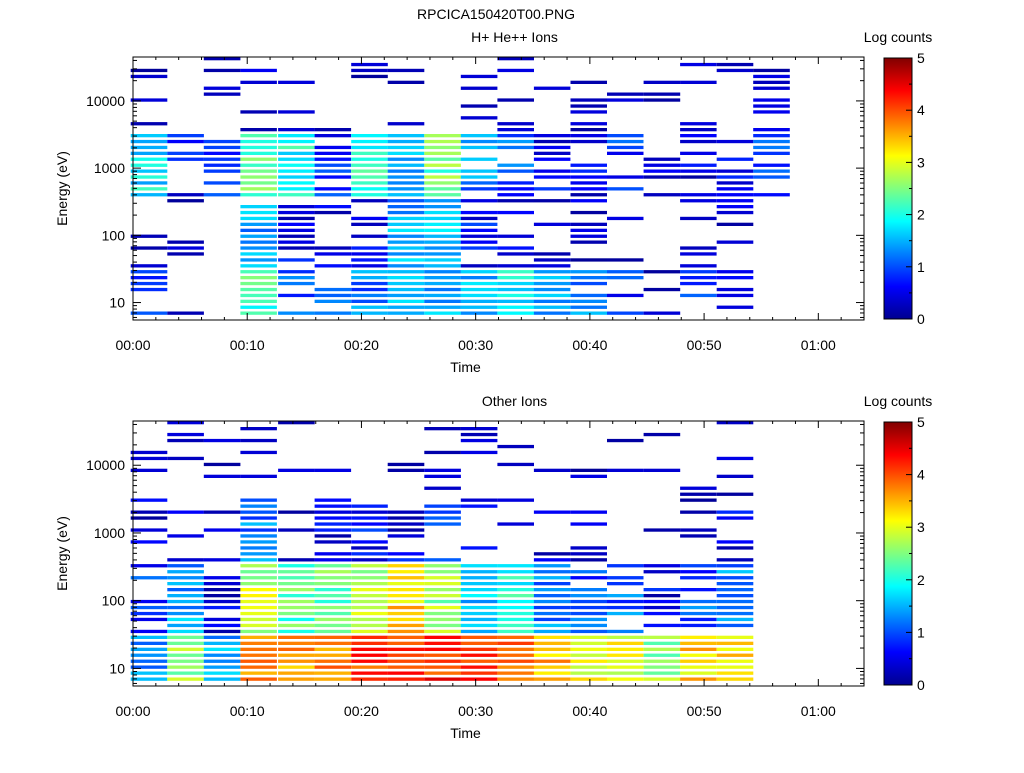  Describe the element at coordinates (818, 345) in the screenshot. I see `x-tick-label: 01:00` at that location.